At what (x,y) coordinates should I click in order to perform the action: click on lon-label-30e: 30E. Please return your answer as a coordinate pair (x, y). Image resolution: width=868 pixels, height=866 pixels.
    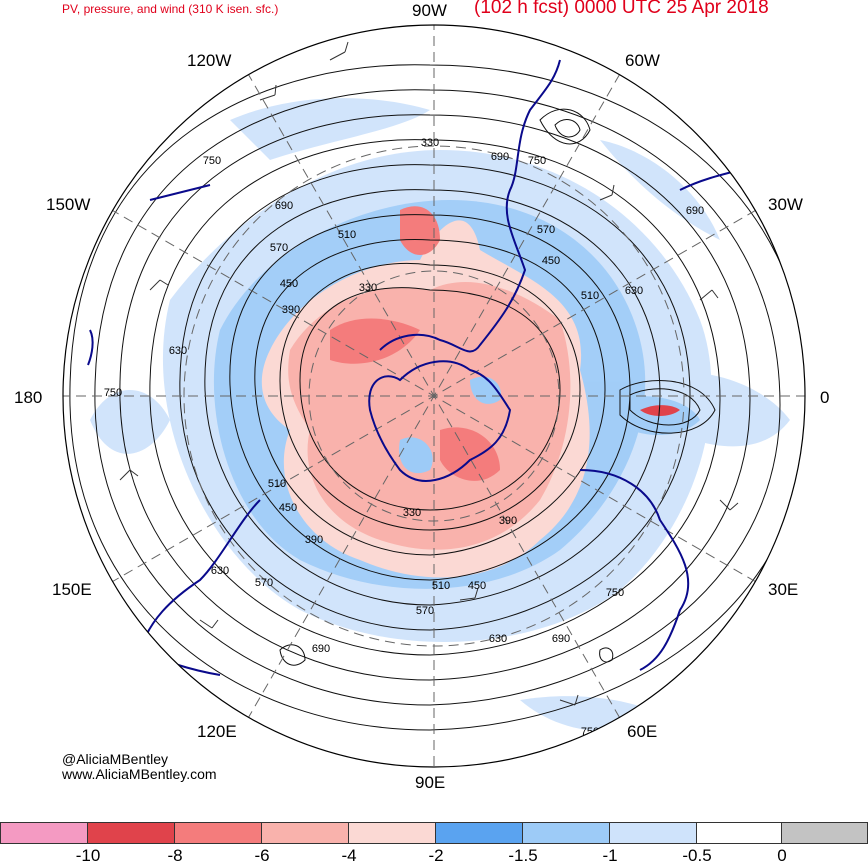
    Looking at the image, I should click on (783, 589).